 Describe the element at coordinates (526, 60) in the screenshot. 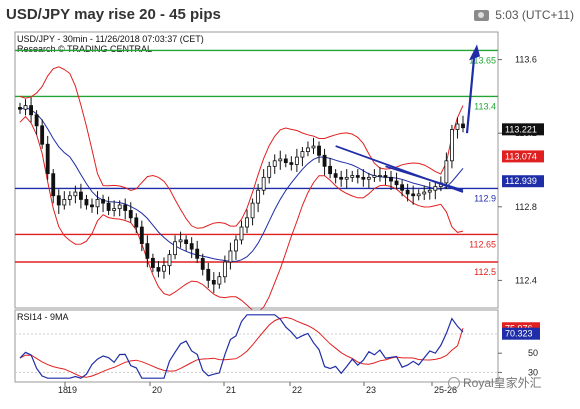

I see `y-tick-label: 113.6` at that location.